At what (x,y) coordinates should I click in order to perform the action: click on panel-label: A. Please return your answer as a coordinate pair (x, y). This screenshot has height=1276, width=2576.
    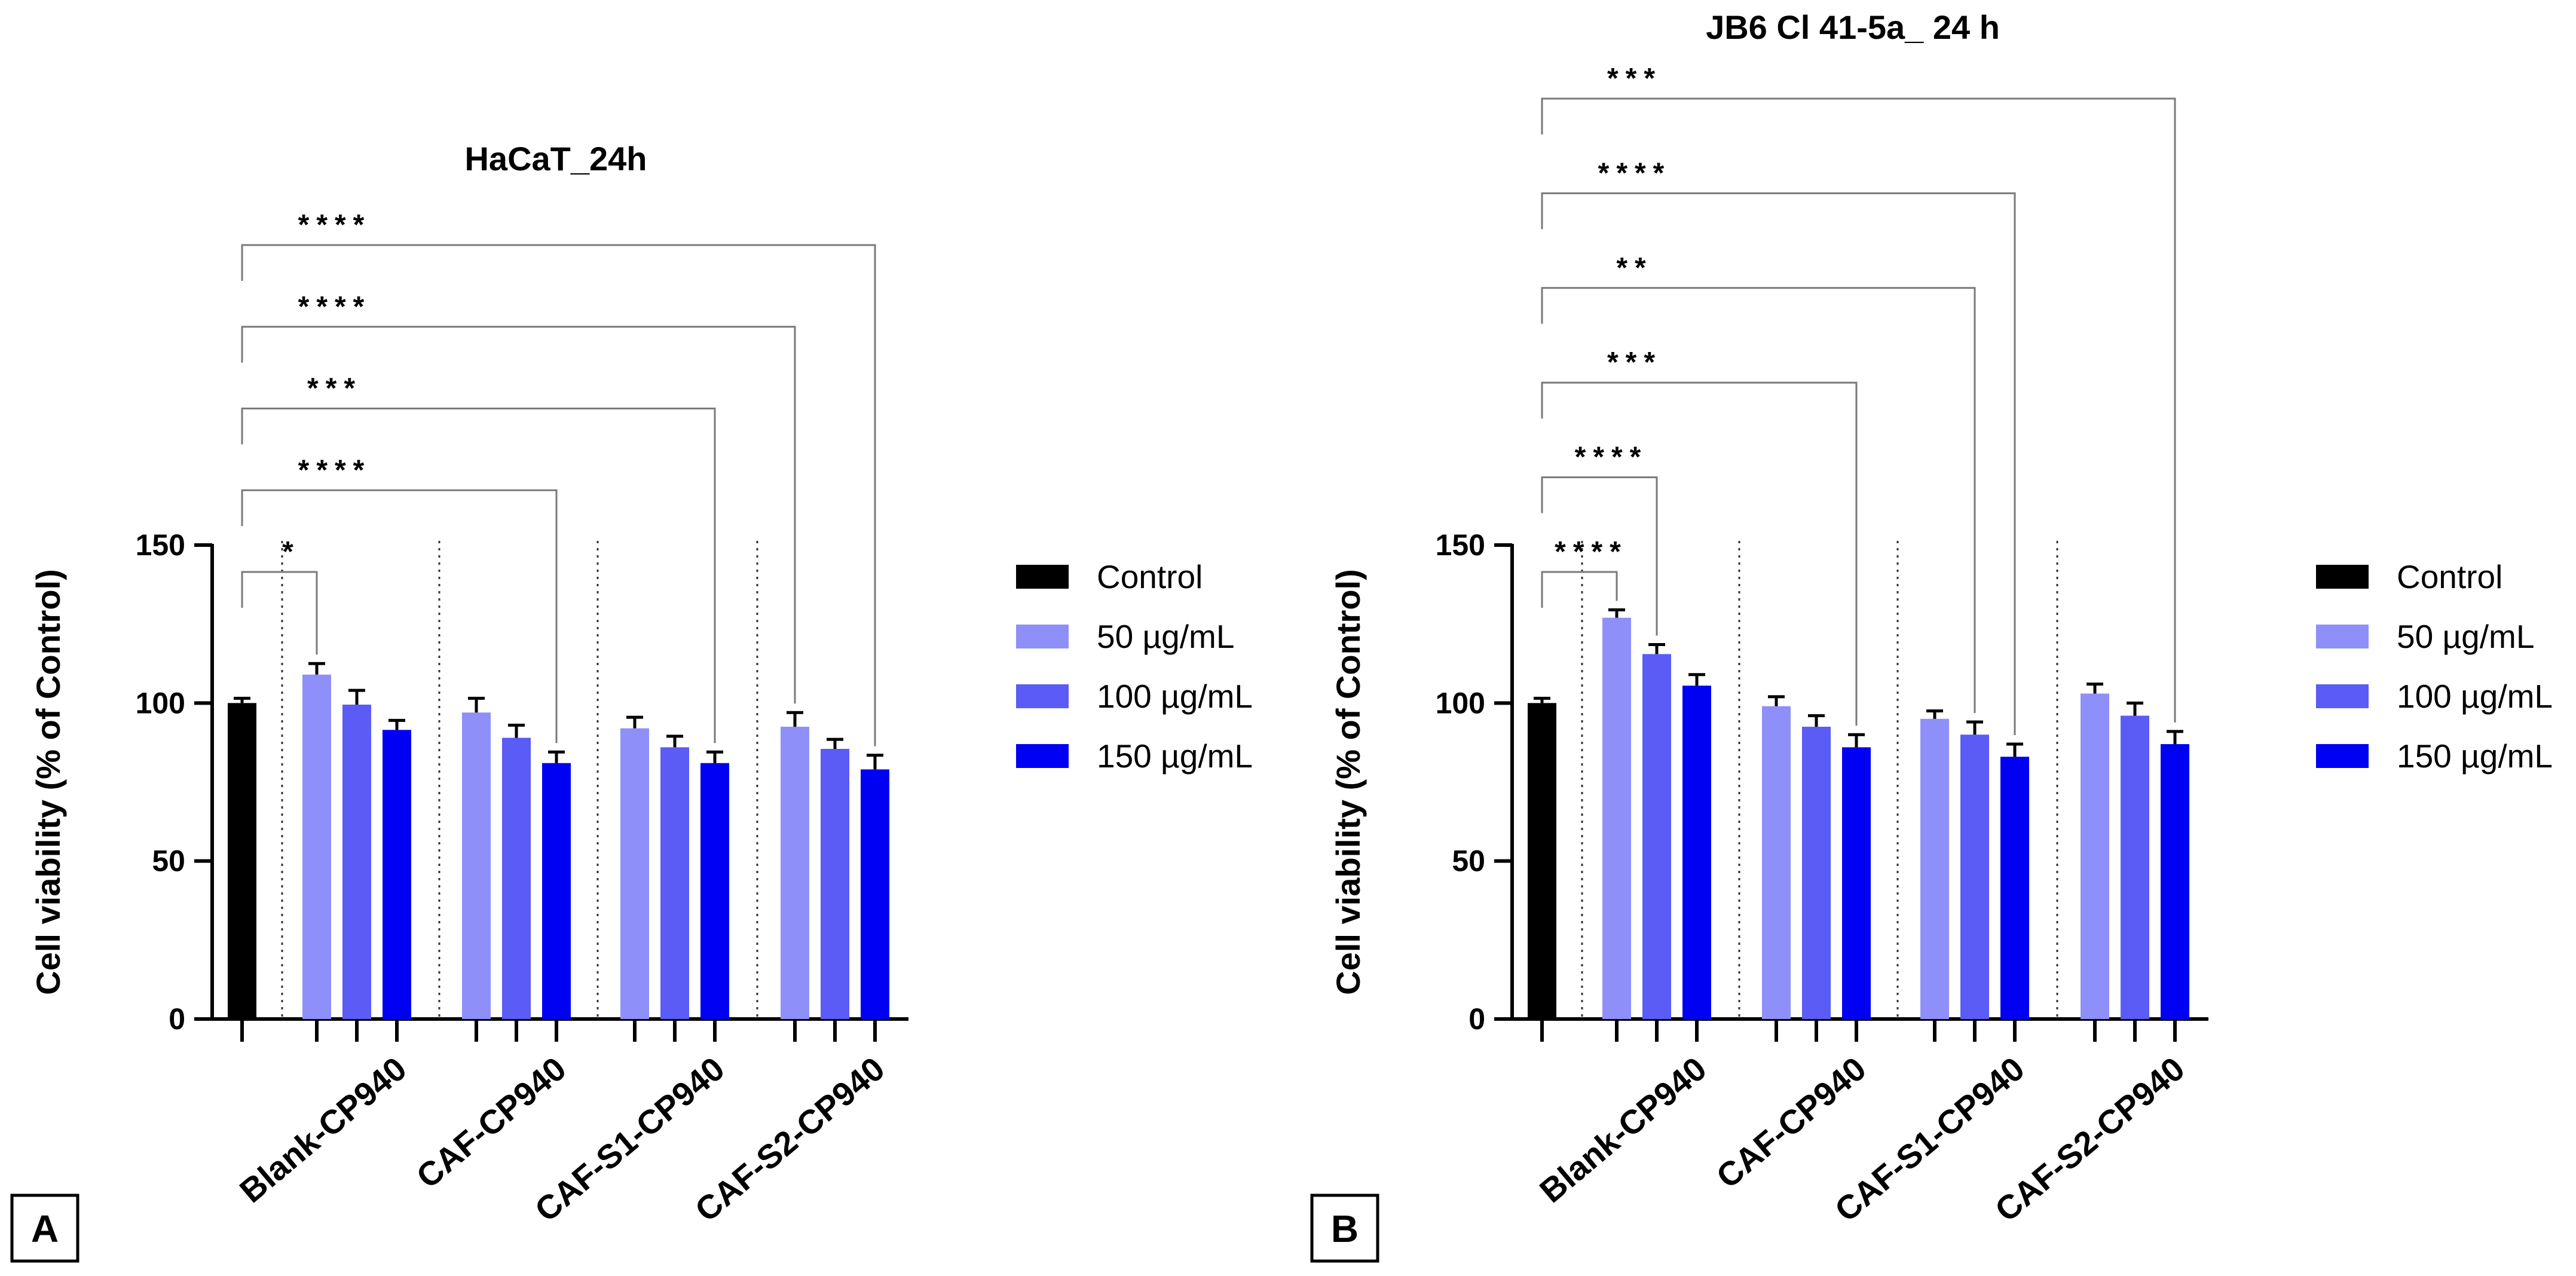
    Looking at the image, I should click on (45, 1228).